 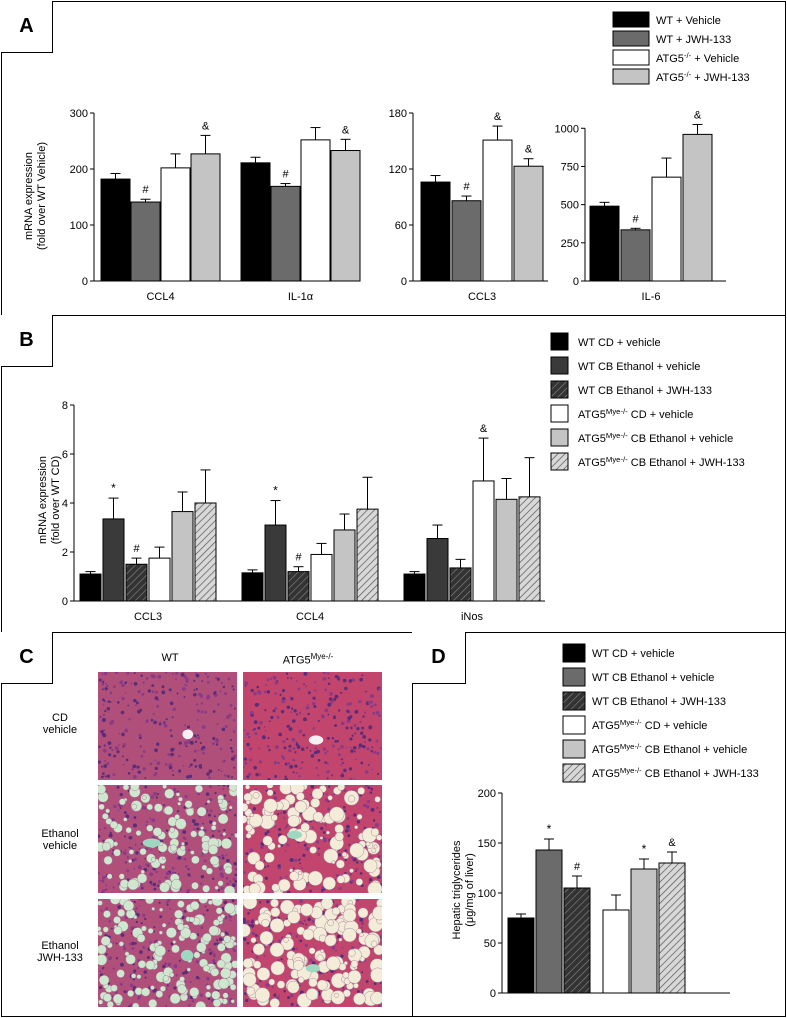 What do you see at coordinates (472, 617) in the screenshot?
I see `category-label-B: iNos` at bounding box center [472, 617].